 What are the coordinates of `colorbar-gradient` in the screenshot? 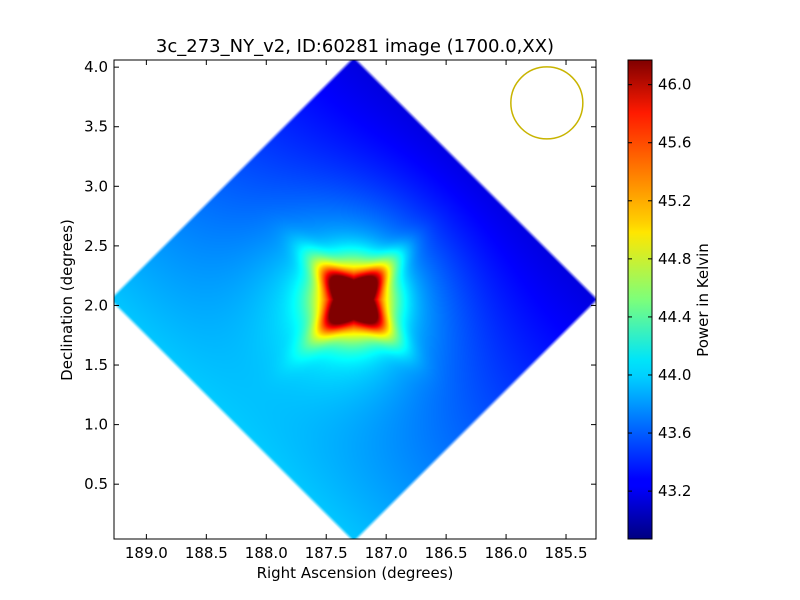 It's located at (640, 299).